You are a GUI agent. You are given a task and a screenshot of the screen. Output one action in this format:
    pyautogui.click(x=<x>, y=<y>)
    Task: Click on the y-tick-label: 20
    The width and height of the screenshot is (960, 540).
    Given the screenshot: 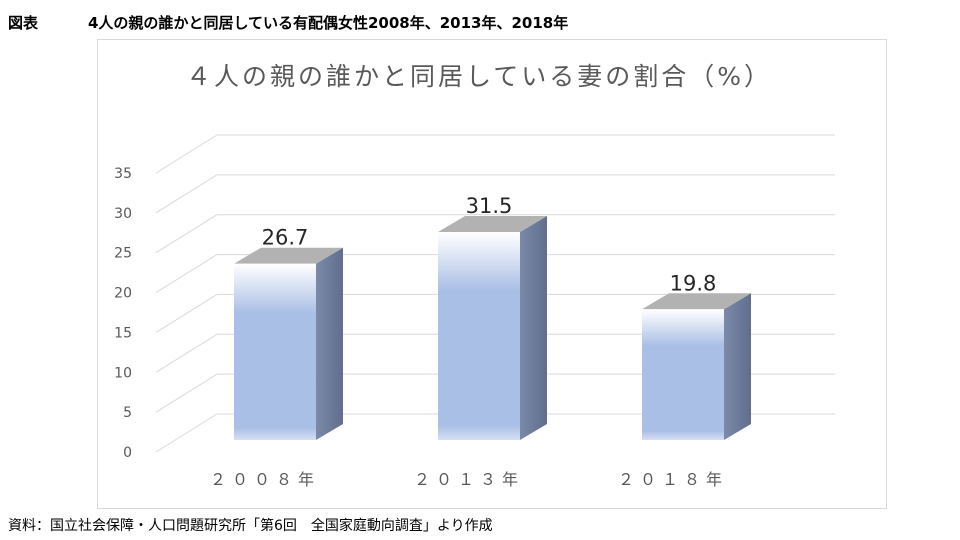 What is the action you would take?
    pyautogui.click(x=123, y=294)
    